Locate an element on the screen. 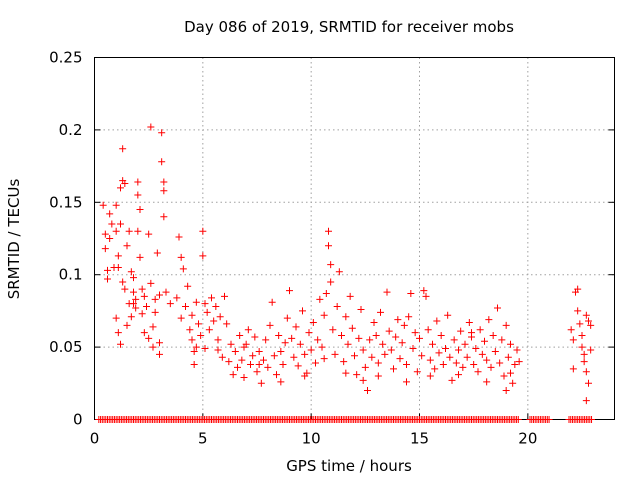 Image resolution: width=640 pixels, height=480 pixels. y-tick-label: 0.05 is located at coordinates (65, 347).